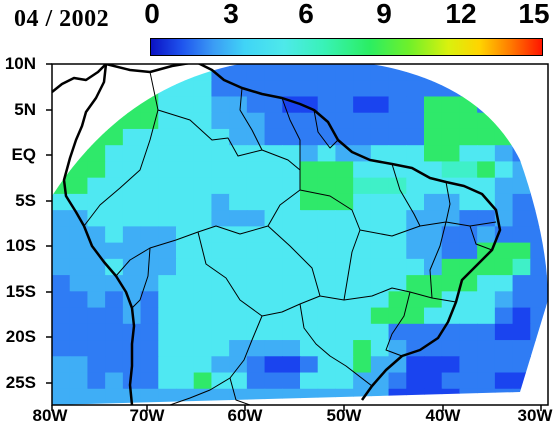 Image resolution: width=558 pixels, height=428 pixels. I want to click on lon-label-80w: 80W, so click(50, 415).